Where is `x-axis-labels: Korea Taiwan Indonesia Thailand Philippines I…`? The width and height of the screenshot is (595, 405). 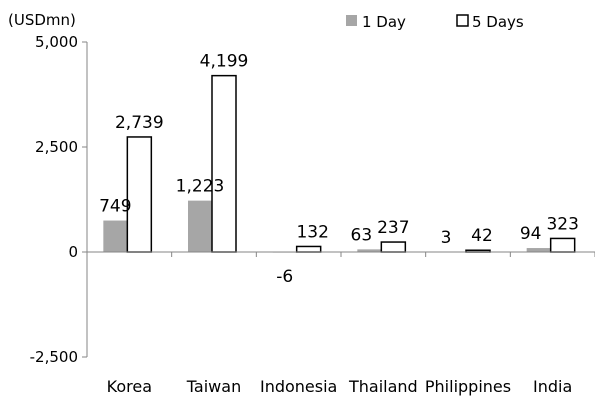
x-axis-labels: Korea Taiwan Indonesia Thailand Philippines I… is located at coordinates (340, 386).